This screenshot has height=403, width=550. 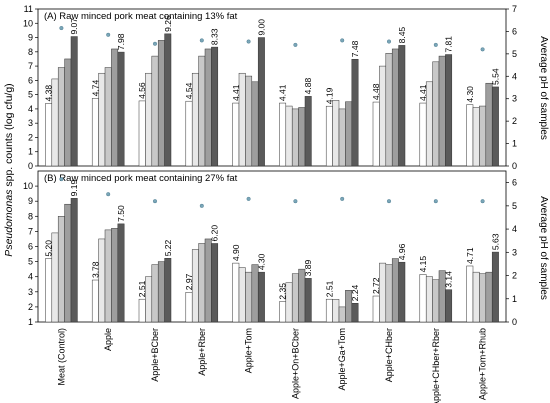 I want to click on y-tick-label-b: 4, so click(x=30, y=277).